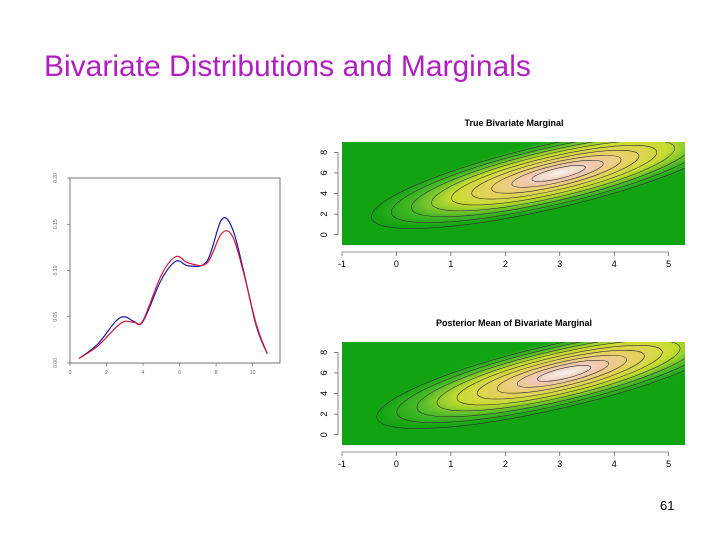 The height and width of the screenshot is (540, 720). I want to click on y-tick-label: 0.10, so click(56, 270).